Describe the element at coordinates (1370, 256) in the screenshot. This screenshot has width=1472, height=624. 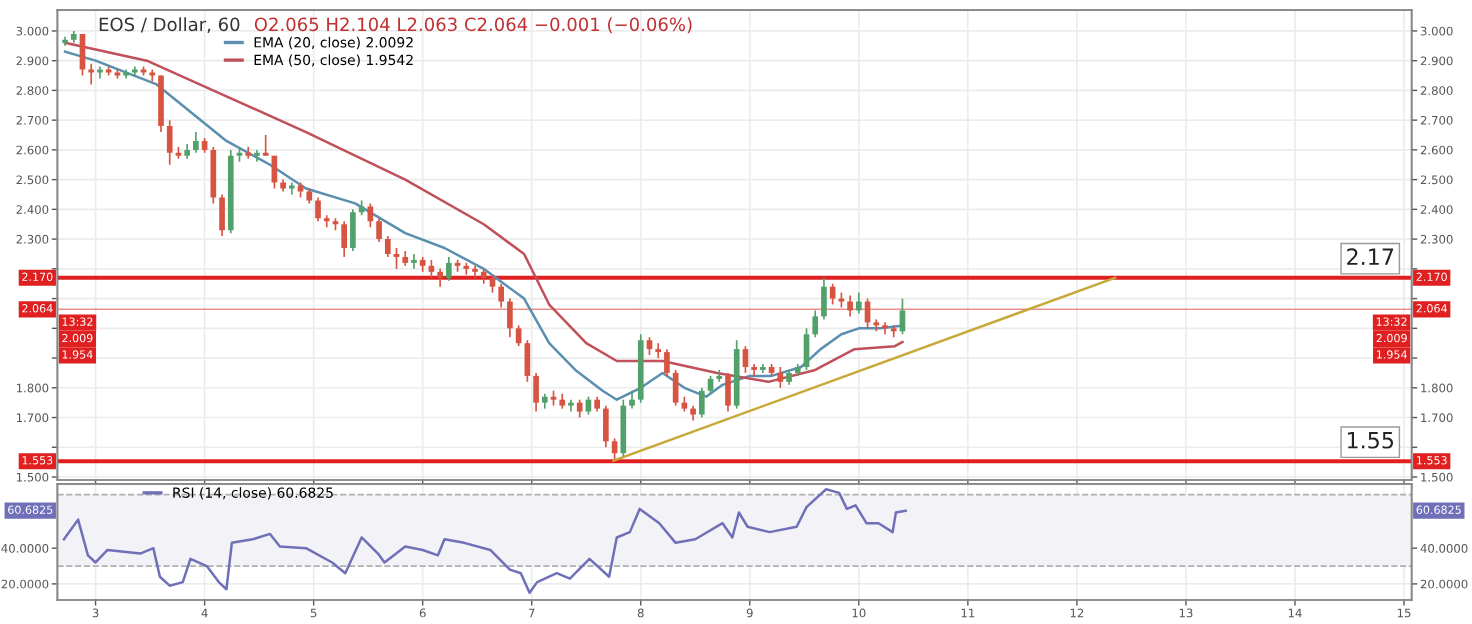
I see `ref-line-label: 2.17` at that location.